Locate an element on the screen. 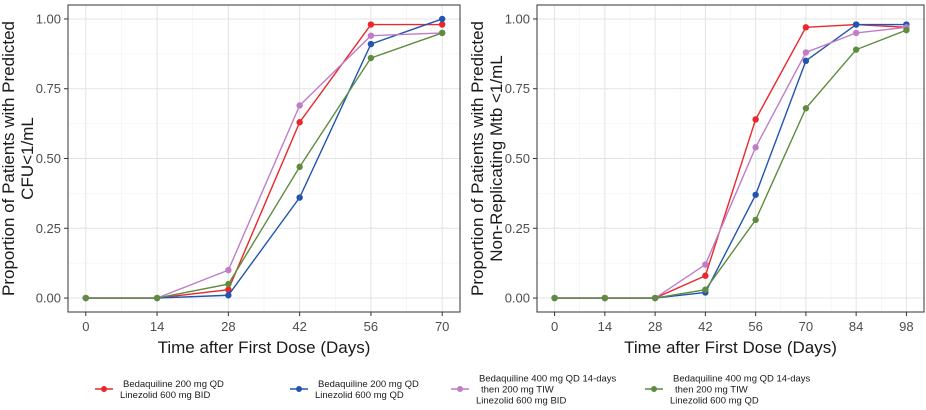 The image size is (926, 410). x-tick-label: 84 is located at coordinates (856, 326).